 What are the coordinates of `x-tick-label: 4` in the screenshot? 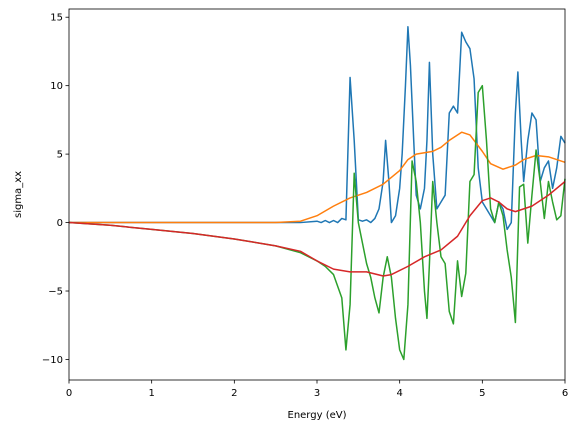 It's located at (399, 393).